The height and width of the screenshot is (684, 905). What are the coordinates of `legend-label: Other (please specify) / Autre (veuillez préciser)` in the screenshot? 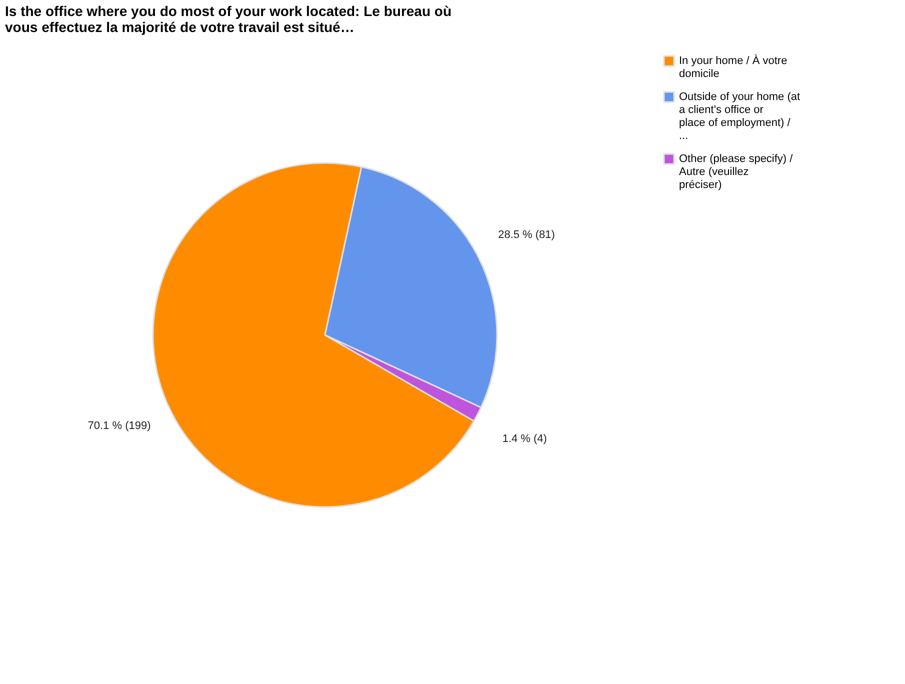 It's located at (736, 172).